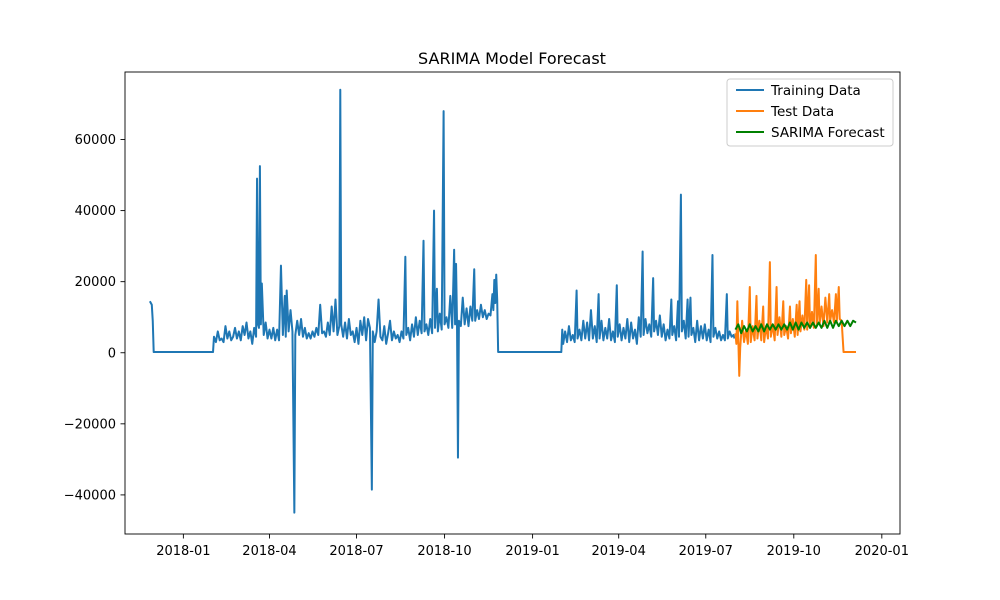  Describe the element at coordinates (802, 112) in the screenshot. I see `legend-label-test: Test Data` at that location.